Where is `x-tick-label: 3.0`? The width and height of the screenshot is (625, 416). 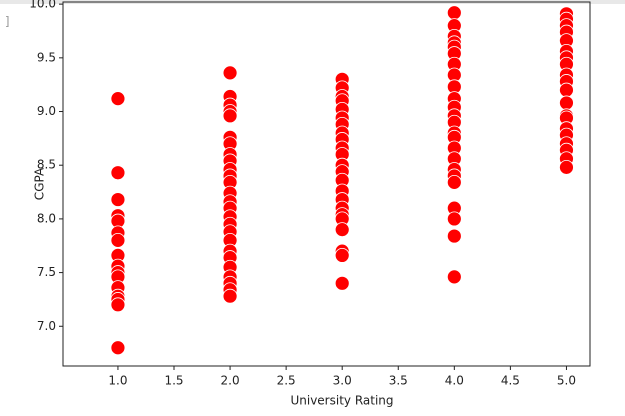
x-tick-label: 3.0 is located at coordinates (342, 381).